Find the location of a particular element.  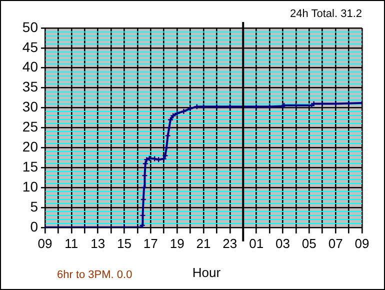

x-tick-label: 01 is located at coordinates (256, 243).